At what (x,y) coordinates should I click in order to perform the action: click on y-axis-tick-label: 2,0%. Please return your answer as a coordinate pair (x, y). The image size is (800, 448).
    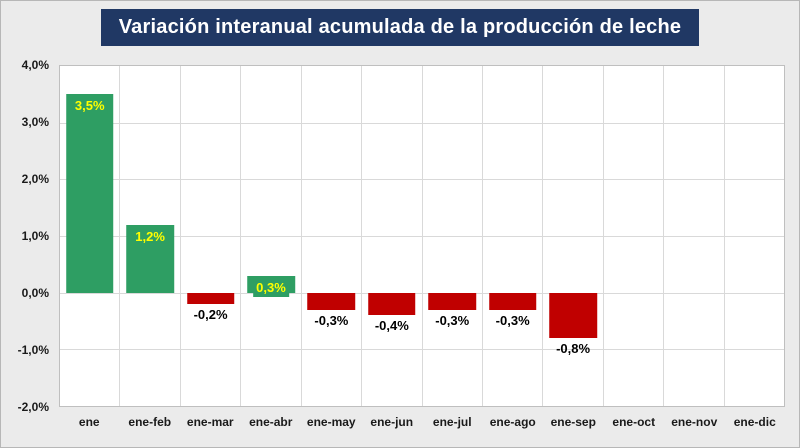
    Looking at the image, I should click on (35, 178).